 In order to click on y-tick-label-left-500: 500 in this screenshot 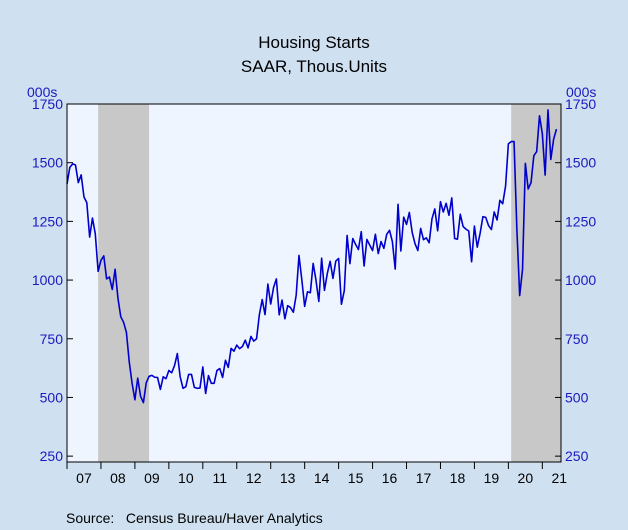, I will do `click(52, 397)`.